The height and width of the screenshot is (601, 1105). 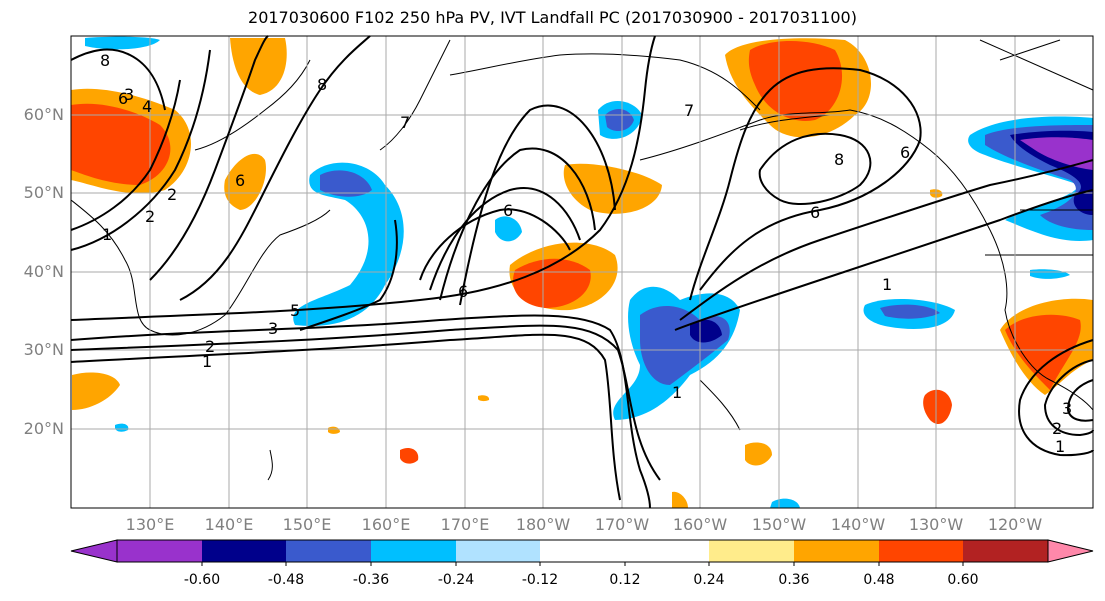 I want to click on lat-label: 60°N, so click(x=43, y=114).